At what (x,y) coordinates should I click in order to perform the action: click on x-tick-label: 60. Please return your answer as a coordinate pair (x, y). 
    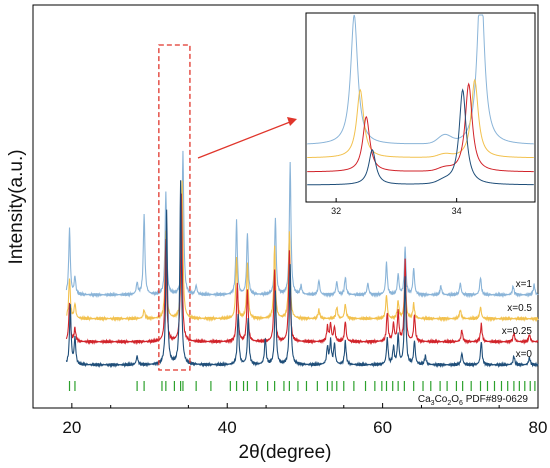
    Looking at the image, I should click on (382, 427).